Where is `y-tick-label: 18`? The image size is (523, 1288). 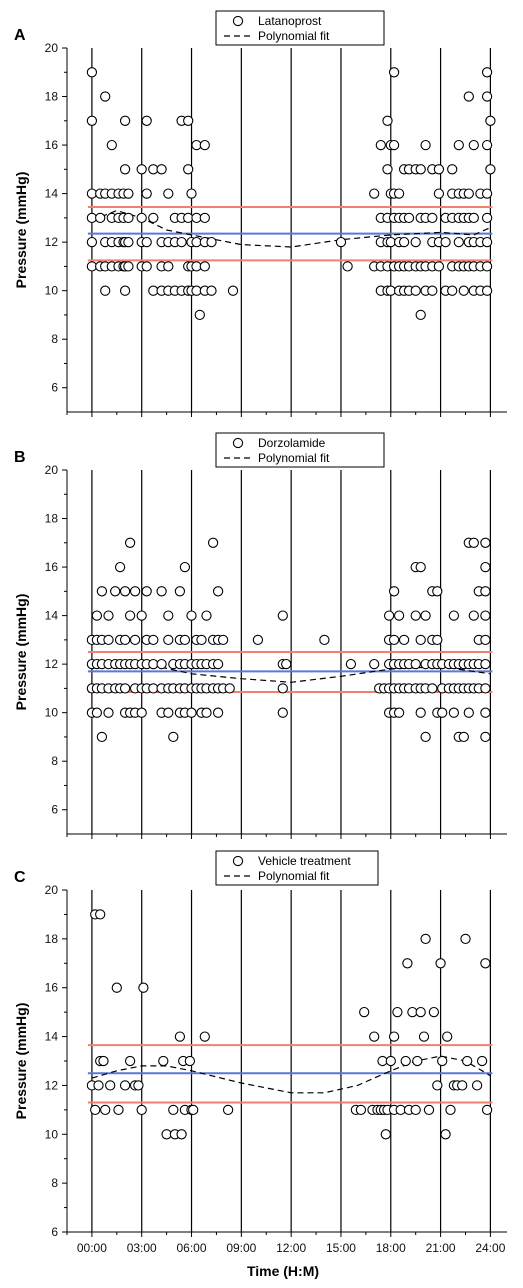 y-tick-label: 18 is located at coordinates (52, 939).